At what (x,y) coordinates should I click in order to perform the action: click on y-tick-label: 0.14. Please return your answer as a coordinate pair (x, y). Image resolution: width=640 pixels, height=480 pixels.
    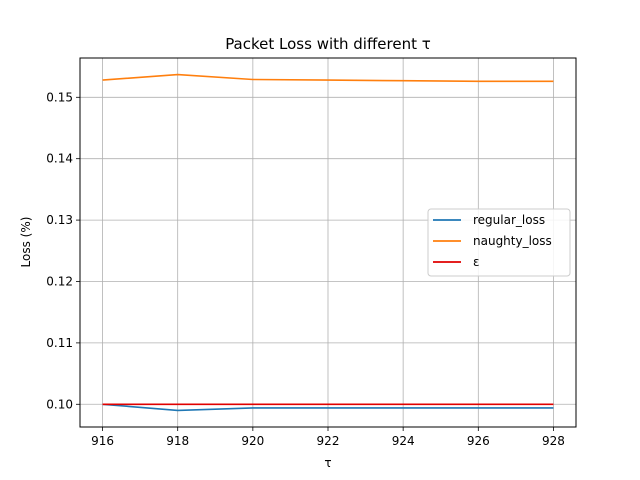
    Looking at the image, I should click on (59, 159).